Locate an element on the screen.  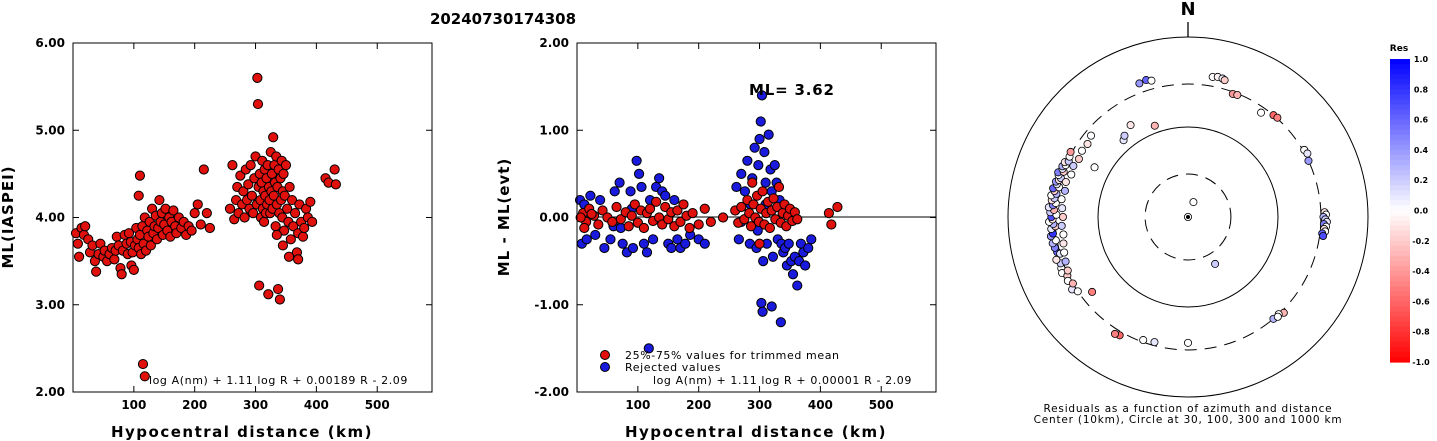
legend-marker-blue is located at coordinates (605, 367).